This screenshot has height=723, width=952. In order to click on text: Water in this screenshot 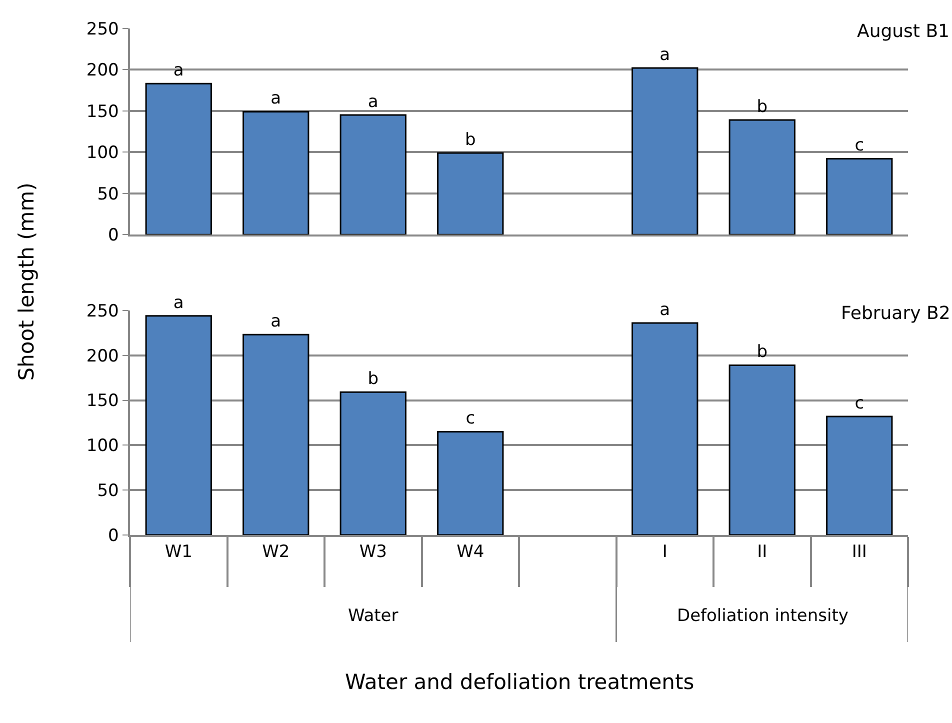, I will do `click(373, 616)`.